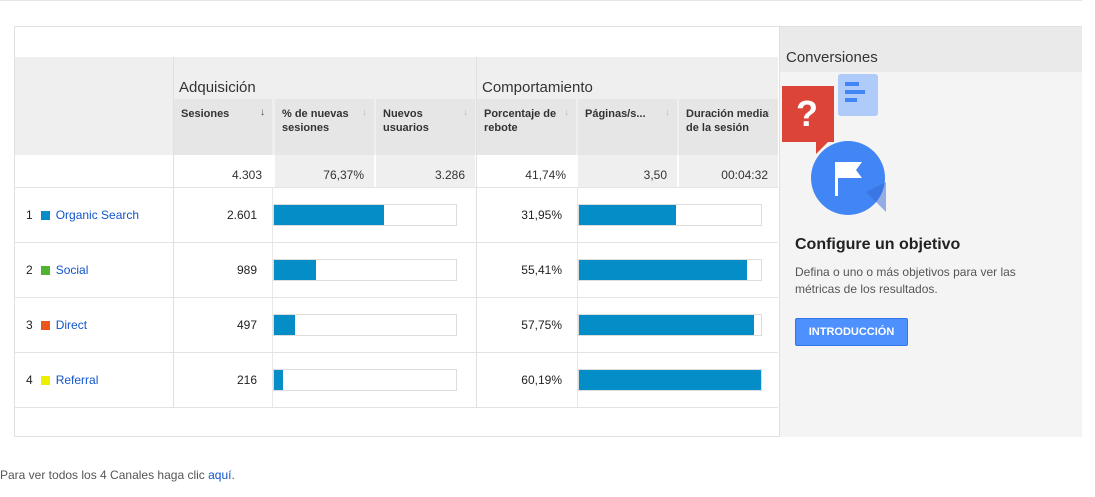 This screenshot has height=497, width=1095. I want to click on channel-link: Referral, so click(77, 380).